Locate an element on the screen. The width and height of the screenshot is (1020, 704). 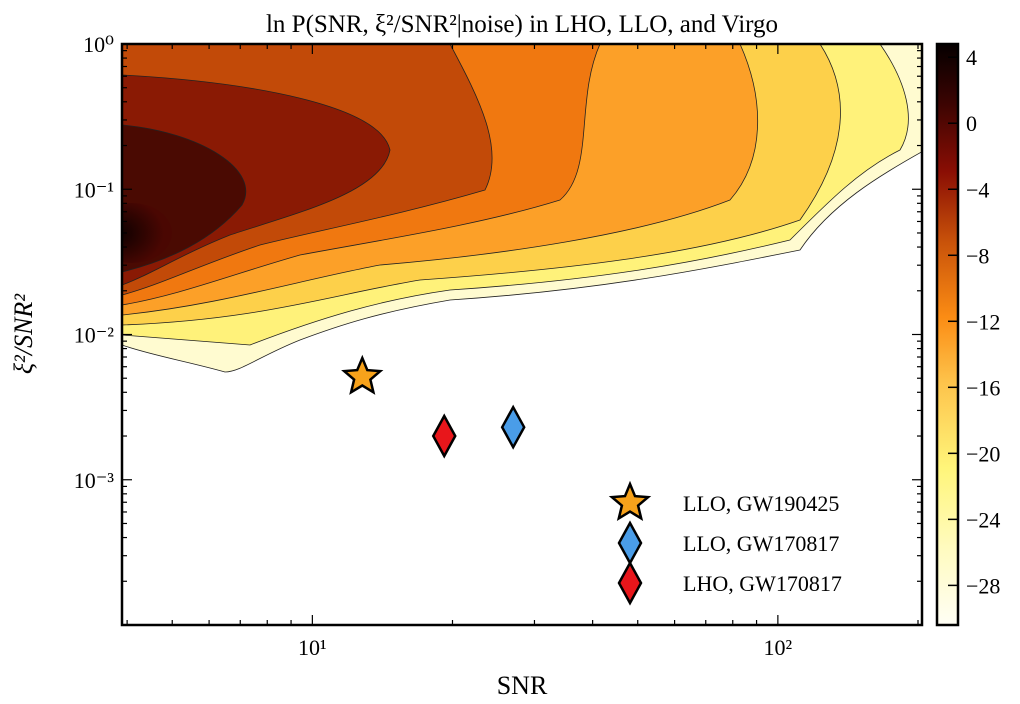
colorbar-tick-label: −20 is located at coordinates (983, 453).